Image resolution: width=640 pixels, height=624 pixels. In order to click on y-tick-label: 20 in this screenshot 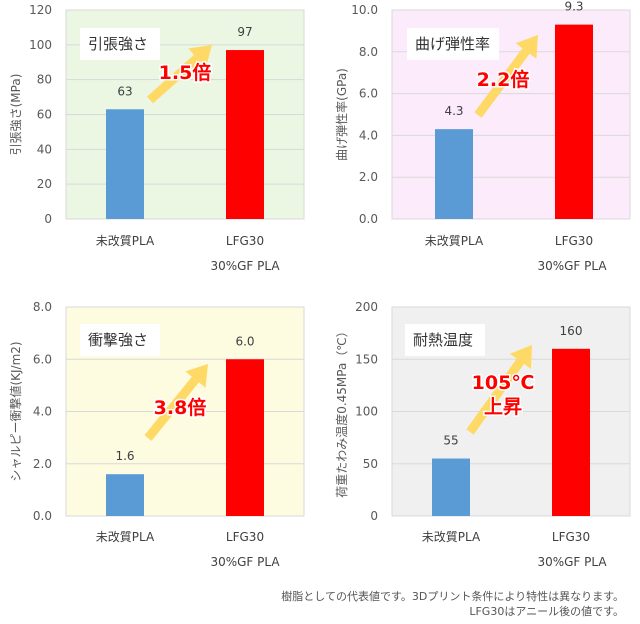, I will do `click(44, 184)`.